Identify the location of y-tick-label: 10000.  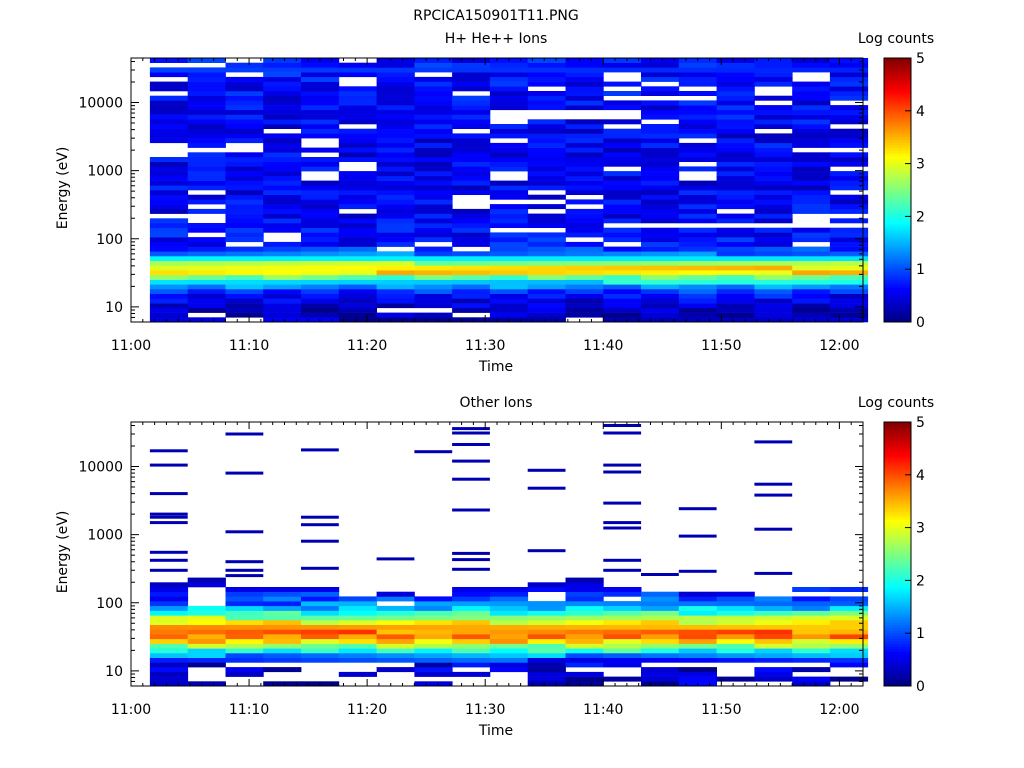
(100, 468).